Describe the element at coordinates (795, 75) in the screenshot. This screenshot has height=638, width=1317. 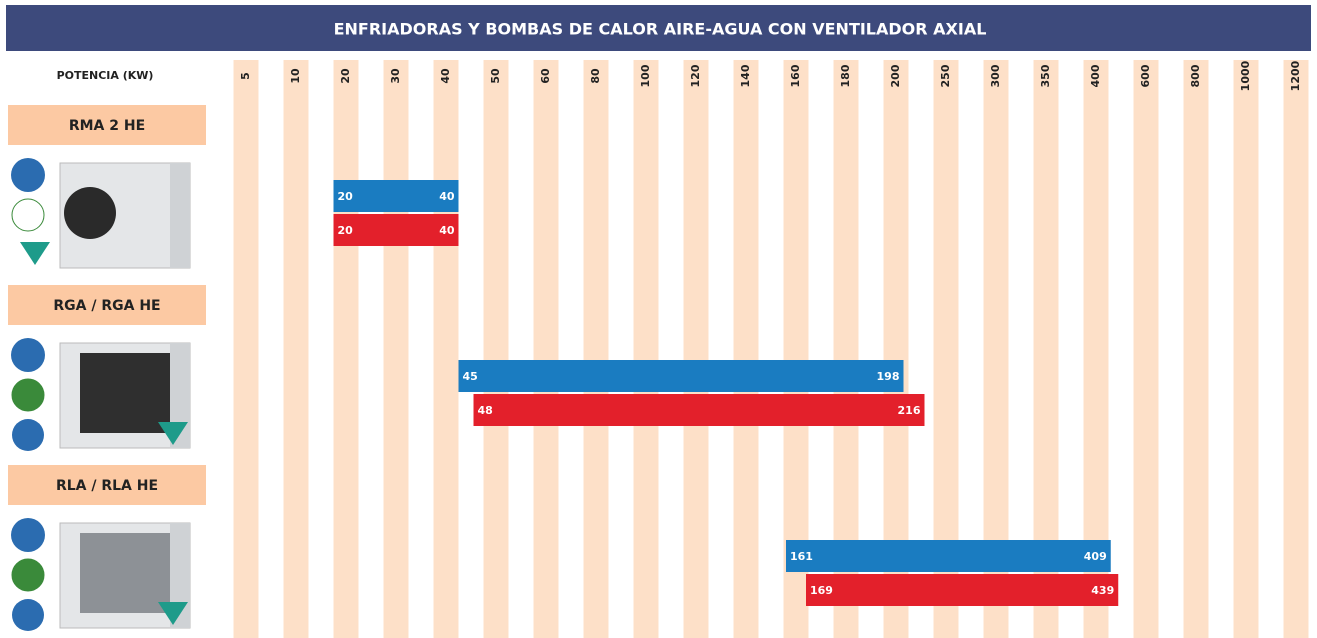
I see `x-tick-label: 160` at that location.